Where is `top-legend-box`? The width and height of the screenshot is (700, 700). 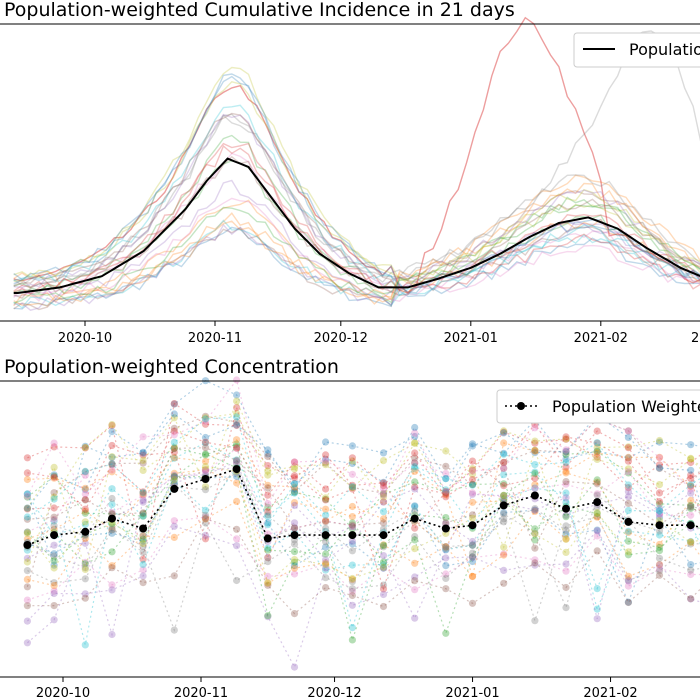 top-legend-box is located at coordinates (636, 50).